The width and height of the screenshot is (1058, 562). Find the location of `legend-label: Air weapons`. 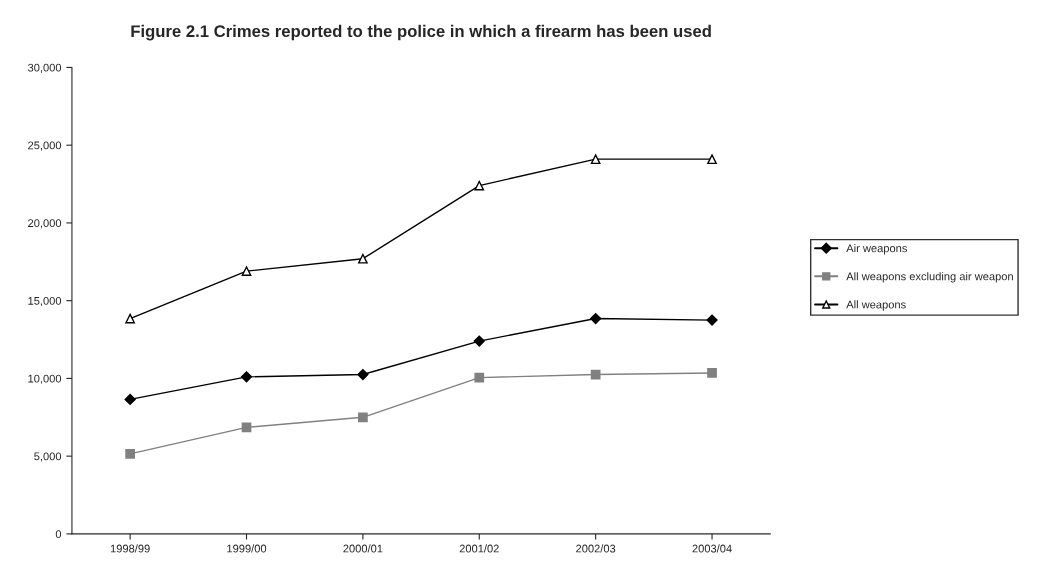

legend-label: Air weapons is located at coordinates (876, 249).